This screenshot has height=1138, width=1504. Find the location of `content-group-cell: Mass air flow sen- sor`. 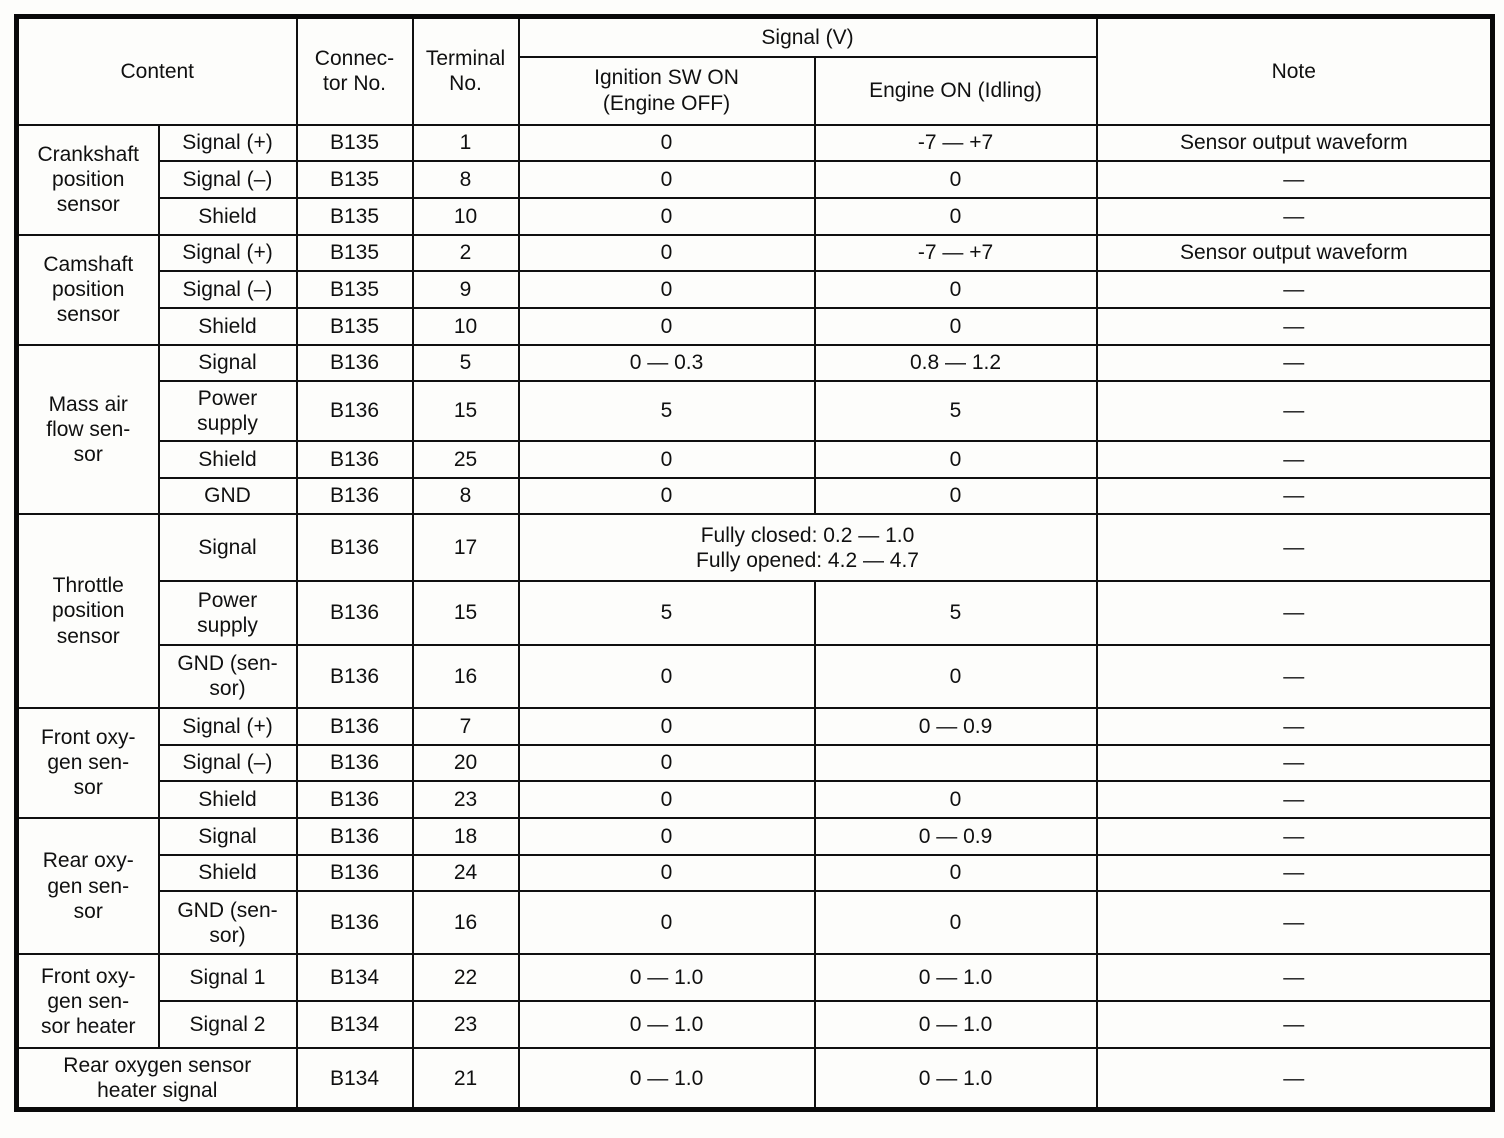

content-group-cell: Mass air flow sen- sor is located at coordinates (87, 429).